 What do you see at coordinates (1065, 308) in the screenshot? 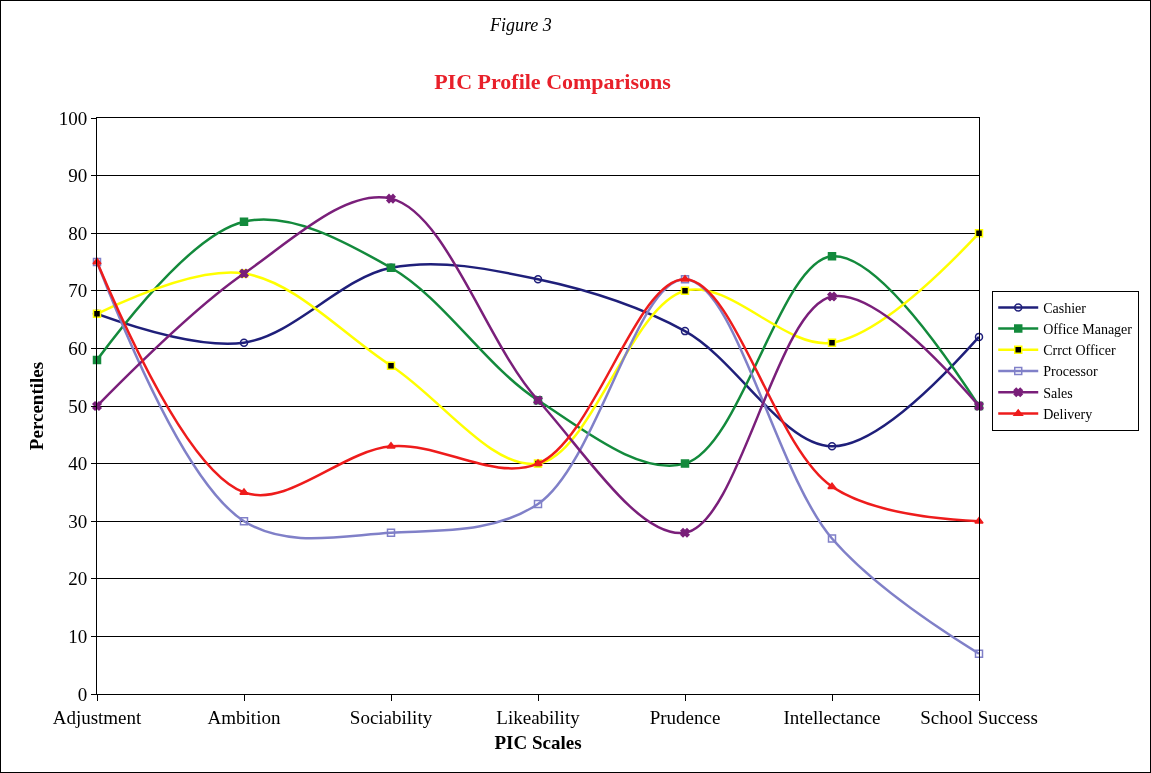
I see `legend-label: Cashier` at bounding box center [1065, 308].